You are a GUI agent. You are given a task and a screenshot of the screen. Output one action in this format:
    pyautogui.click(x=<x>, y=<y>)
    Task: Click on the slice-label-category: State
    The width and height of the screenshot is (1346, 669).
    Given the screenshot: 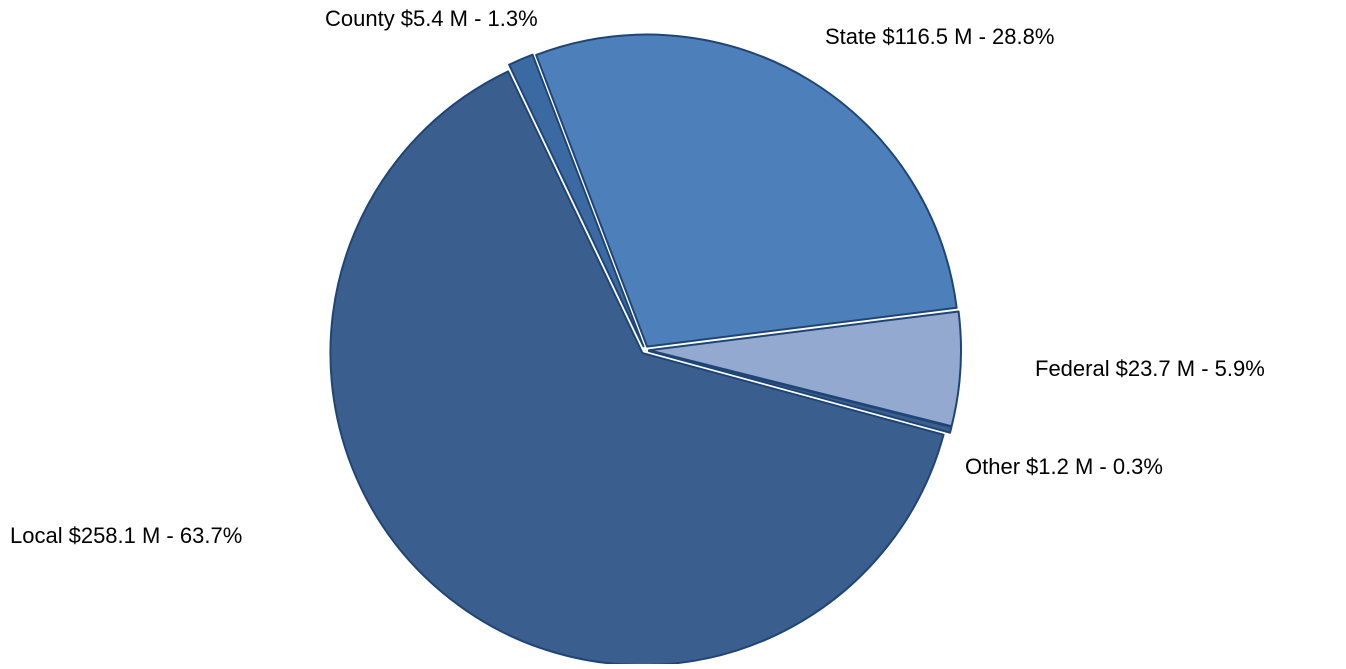 What is the action you would take?
    pyautogui.click(x=850, y=36)
    